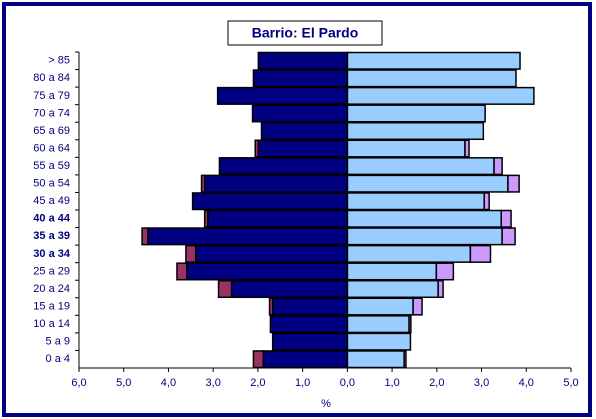 This screenshot has width=596, height=419. What do you see at coordinates (326, 404) in the screenshot?
I see `x-axis-label: %` at bounding box center [326, 404].